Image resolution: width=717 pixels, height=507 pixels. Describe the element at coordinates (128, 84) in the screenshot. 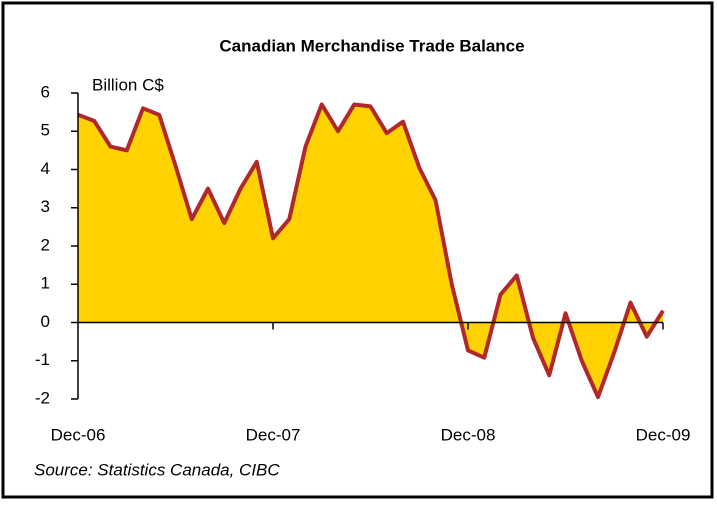

I see `y-axis-label: Billion C$` at that location.